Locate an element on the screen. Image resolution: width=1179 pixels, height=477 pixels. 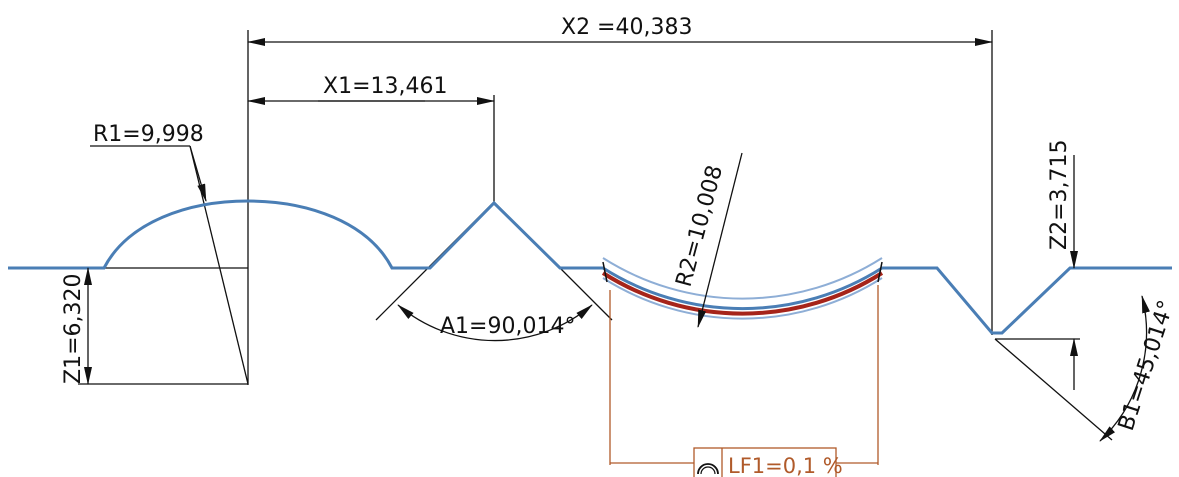
z2-label: Z2=3,715 is located at coordinates (1059, 195).